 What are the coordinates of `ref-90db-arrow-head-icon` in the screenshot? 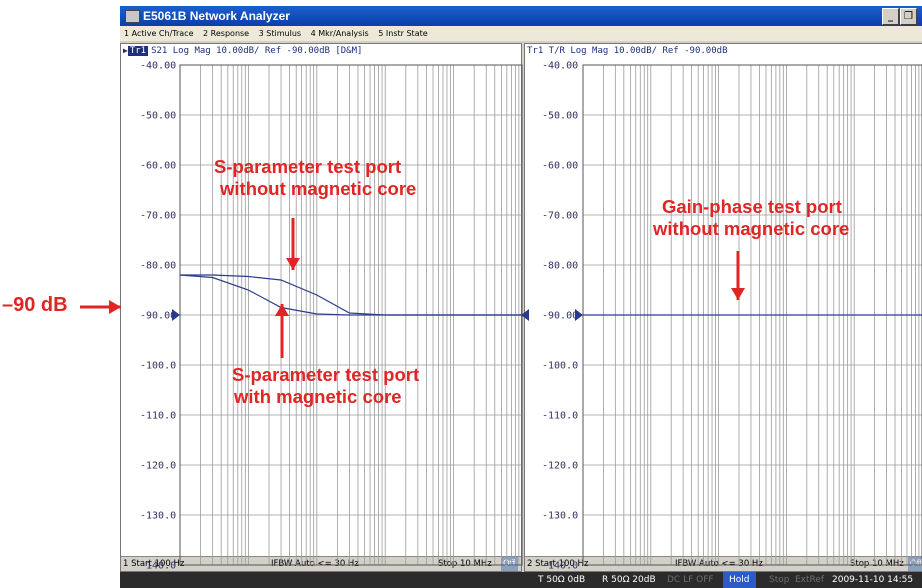 It's located at (115, 307).